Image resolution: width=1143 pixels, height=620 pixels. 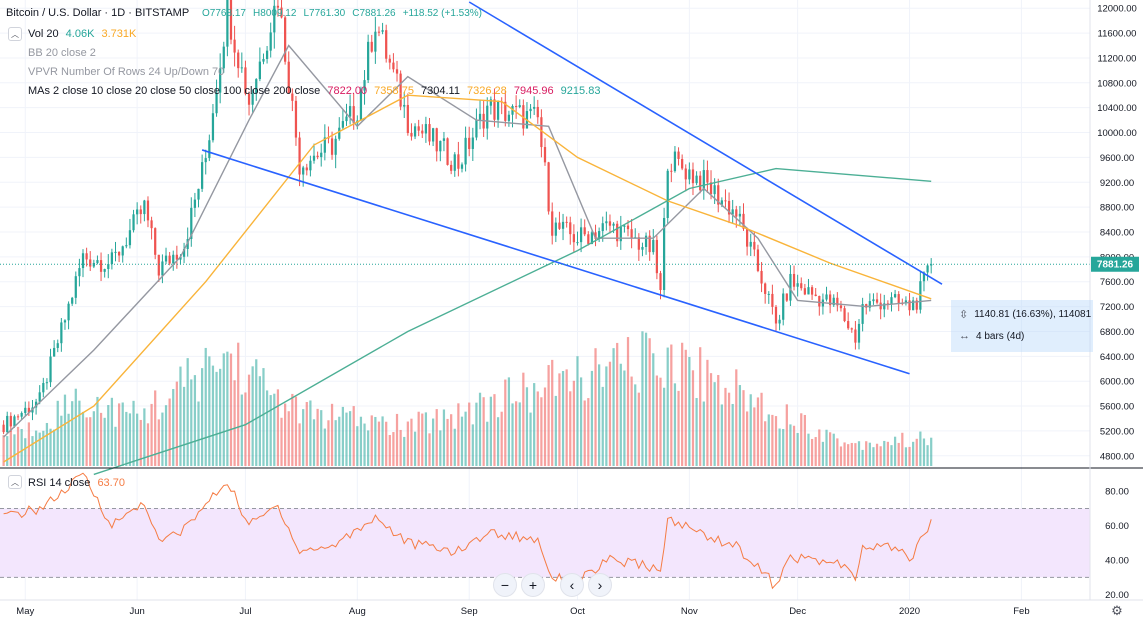 I want to click on vol-value-2: 3.731K, so click(x=119, y=34).